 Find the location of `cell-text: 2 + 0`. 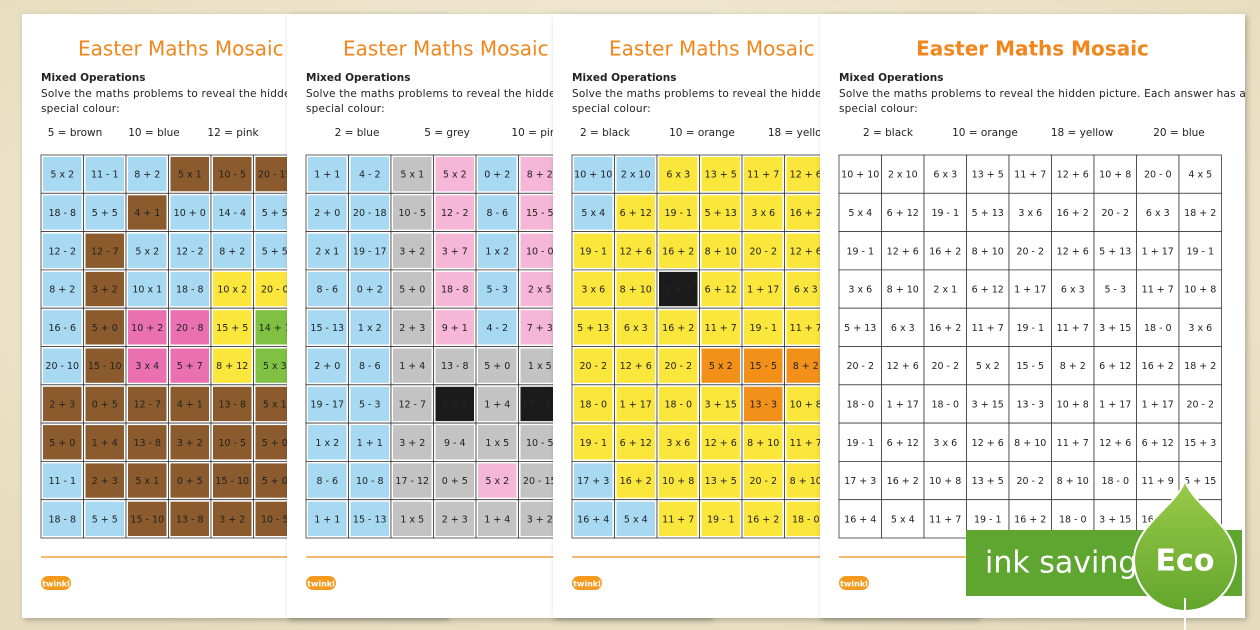

cell-text: 2 + 0 is located at coordinates (327, 213).